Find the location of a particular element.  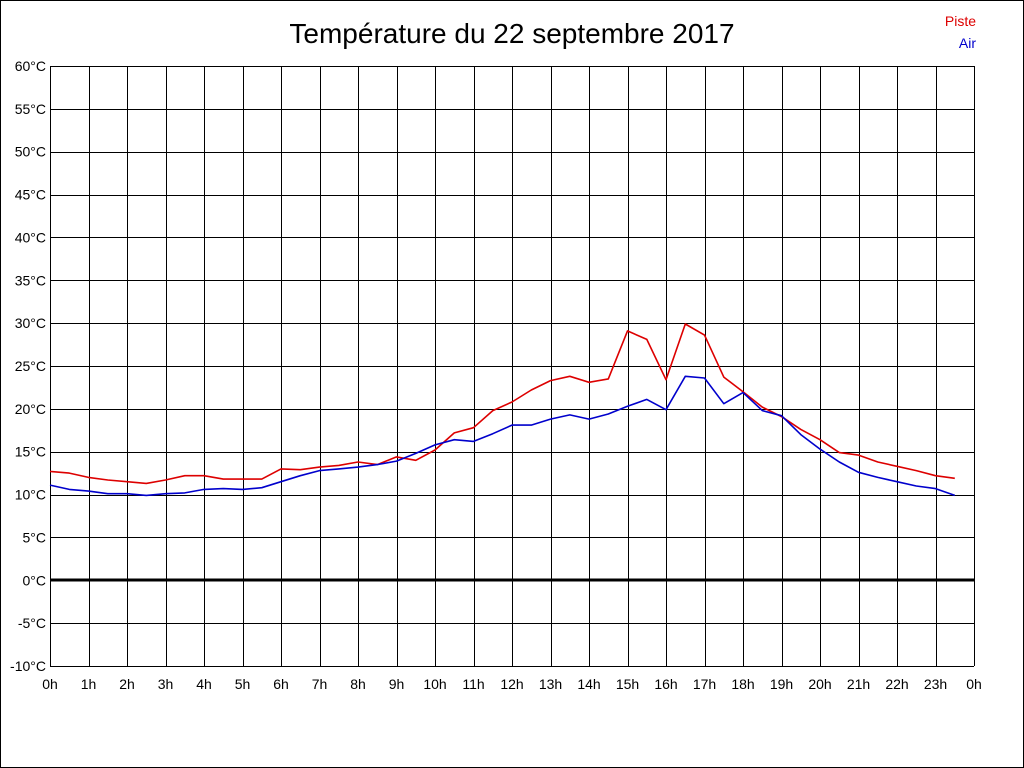

x-tick-label: 1h is located at coordinates (89, 684).